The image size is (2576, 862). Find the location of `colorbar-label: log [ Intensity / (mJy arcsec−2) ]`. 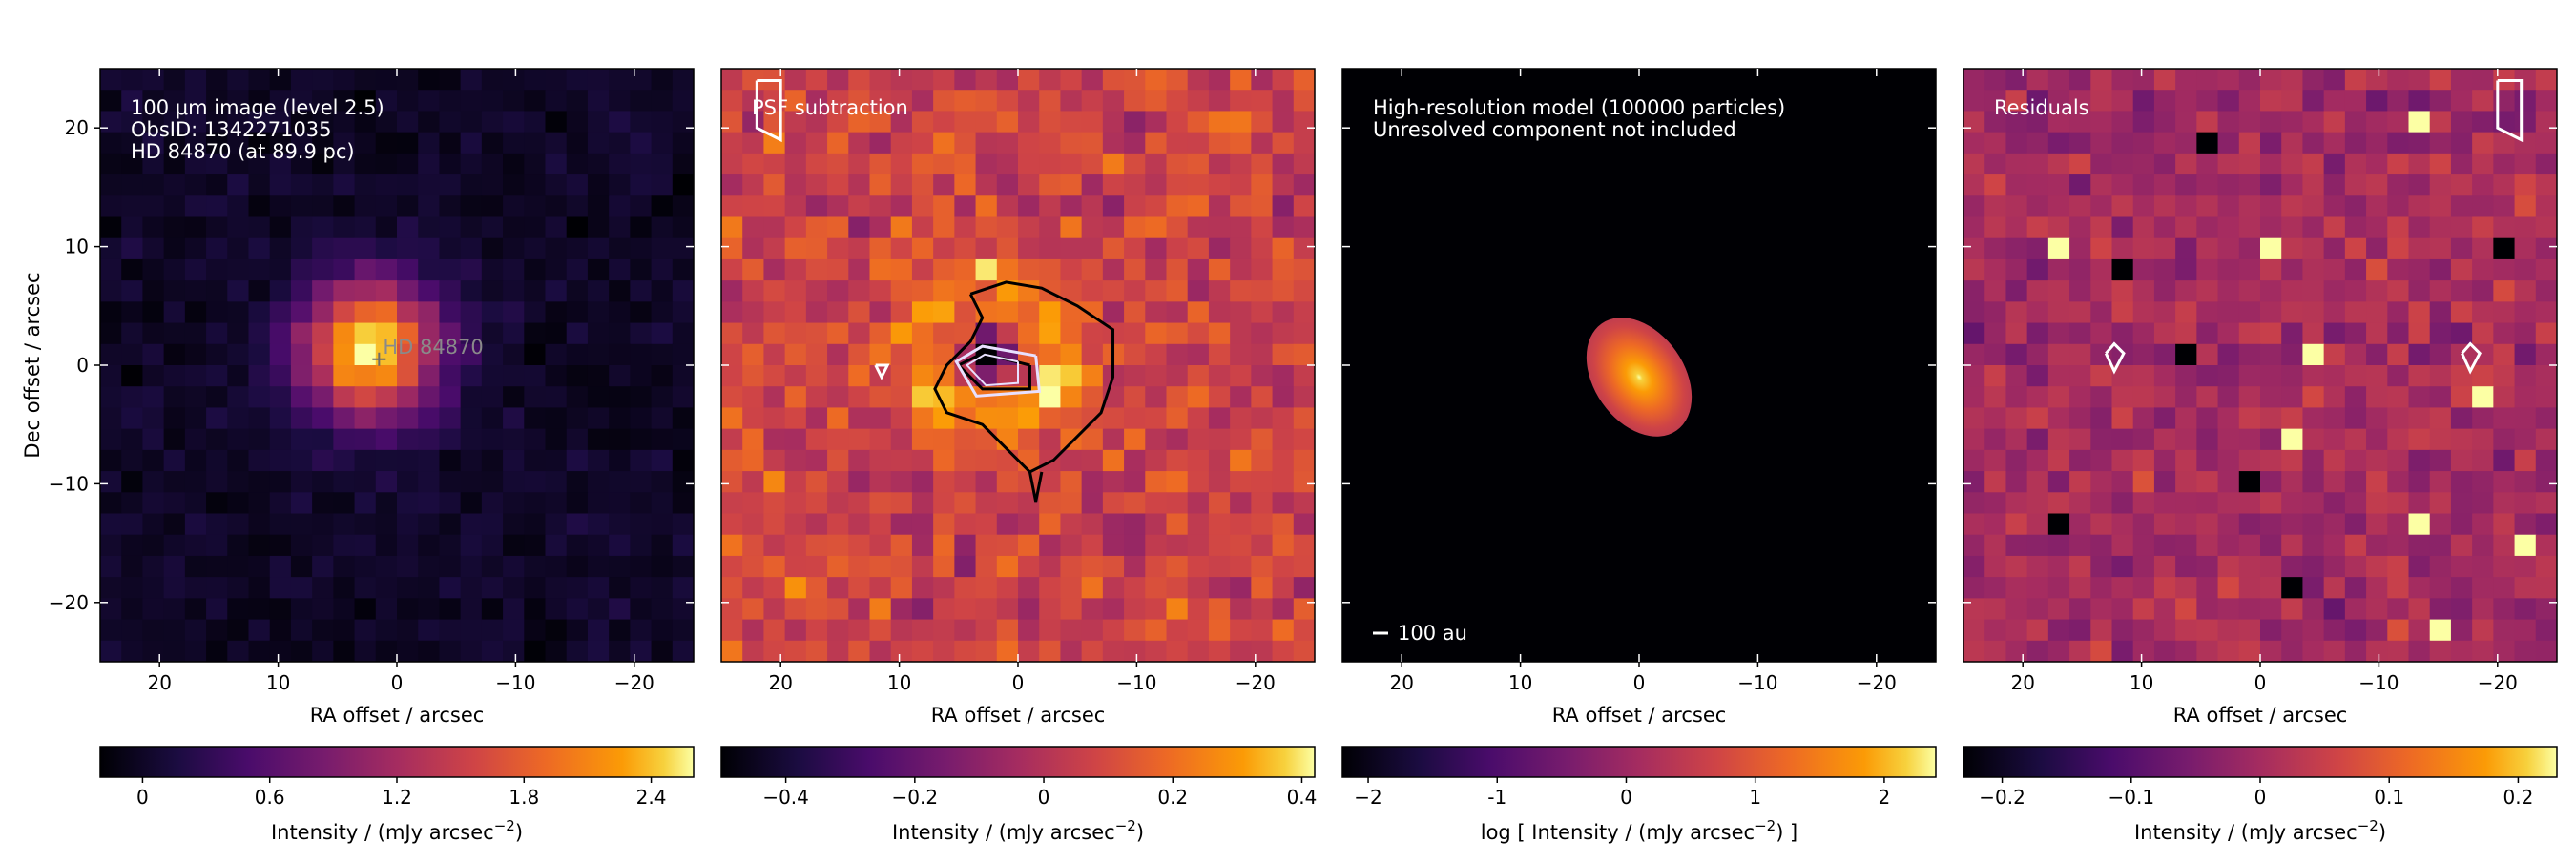

colorbar-label: log [ Intensity / (mJy arcsec−2) ] is located at coordinates (1639, 830).